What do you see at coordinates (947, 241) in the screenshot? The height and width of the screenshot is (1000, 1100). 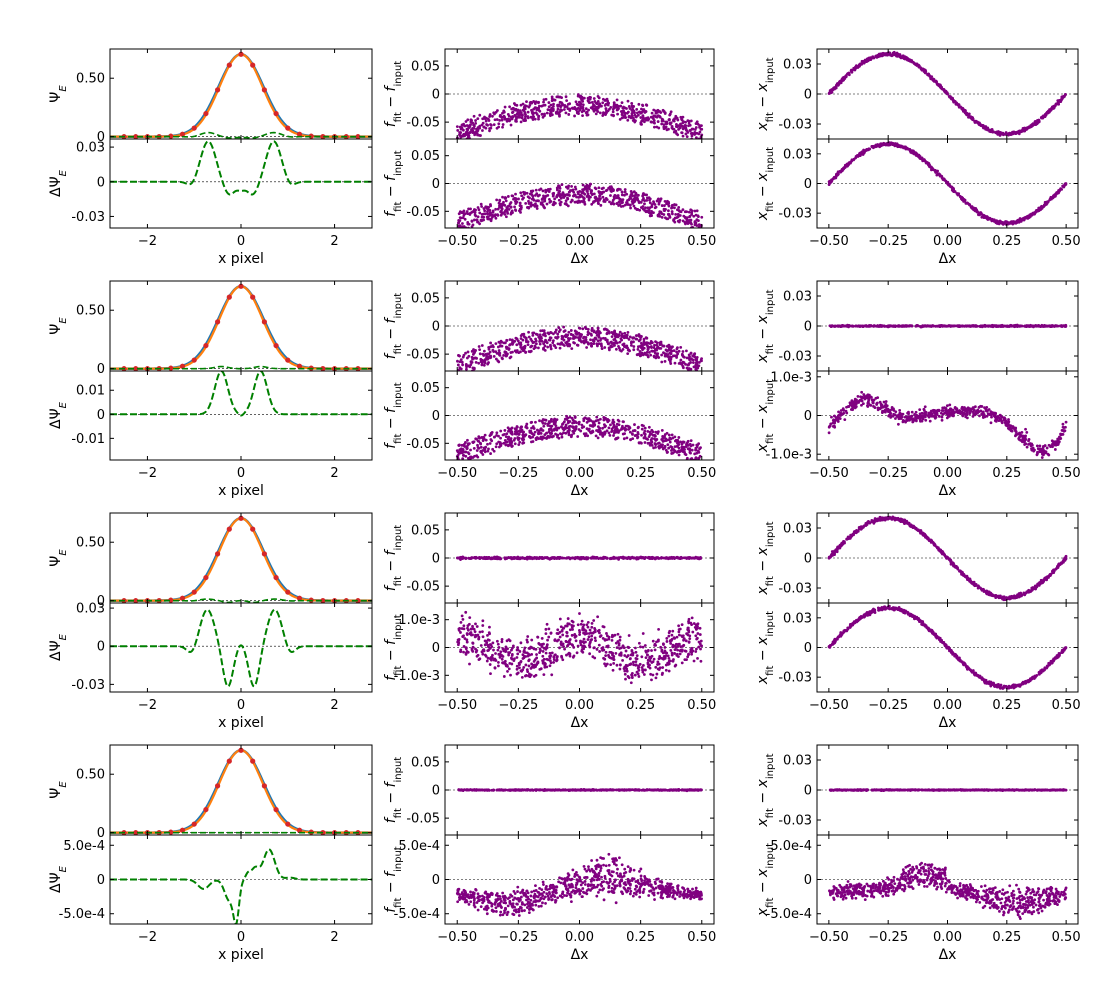 I see `x-tick-label: 0.00` at bounding box center [947, 241].